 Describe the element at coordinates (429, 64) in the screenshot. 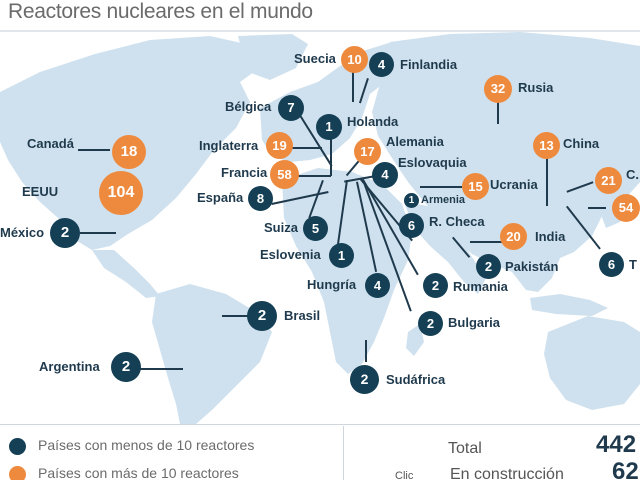

I see `country-label-finlandia: Finlandia` at that location.